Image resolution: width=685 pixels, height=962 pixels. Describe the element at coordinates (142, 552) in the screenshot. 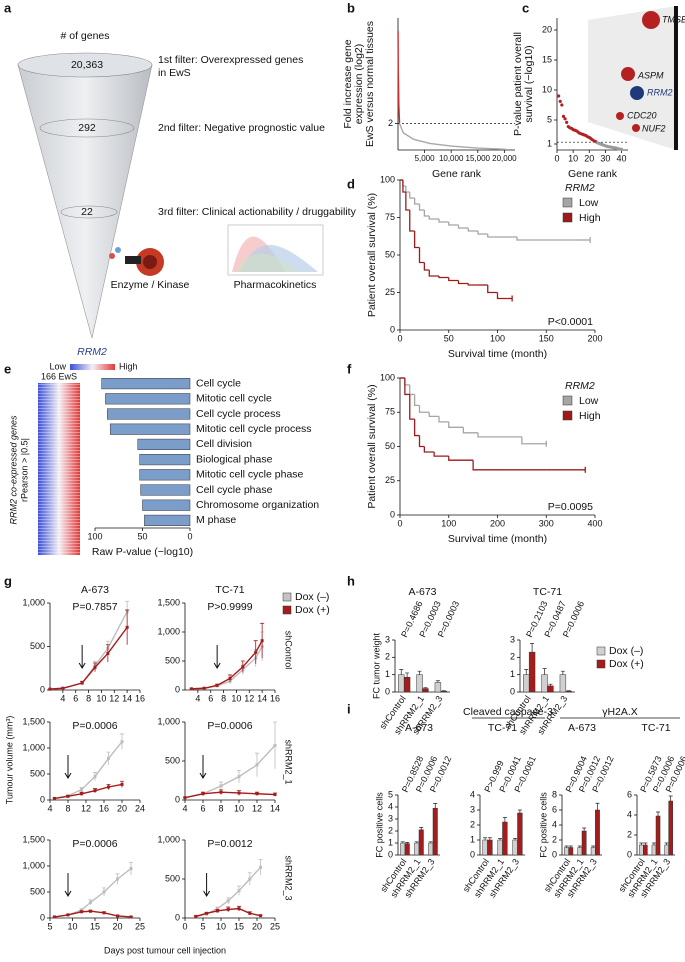

I see `x-axis-label: Raw P-value (−log10)` at that location.